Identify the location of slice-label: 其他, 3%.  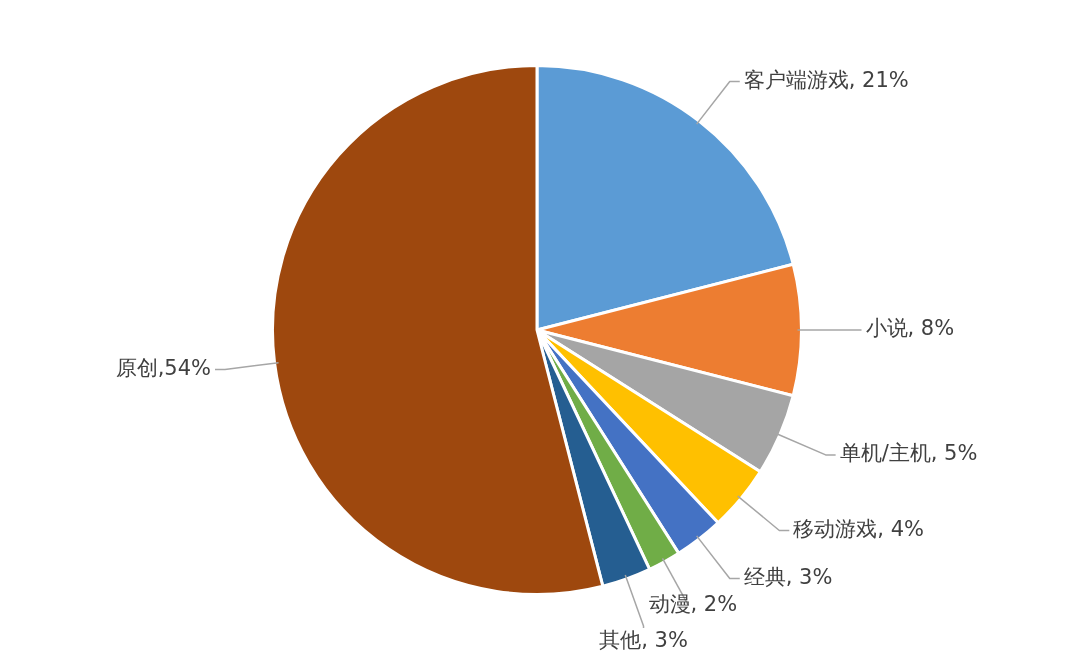
(643, 640).